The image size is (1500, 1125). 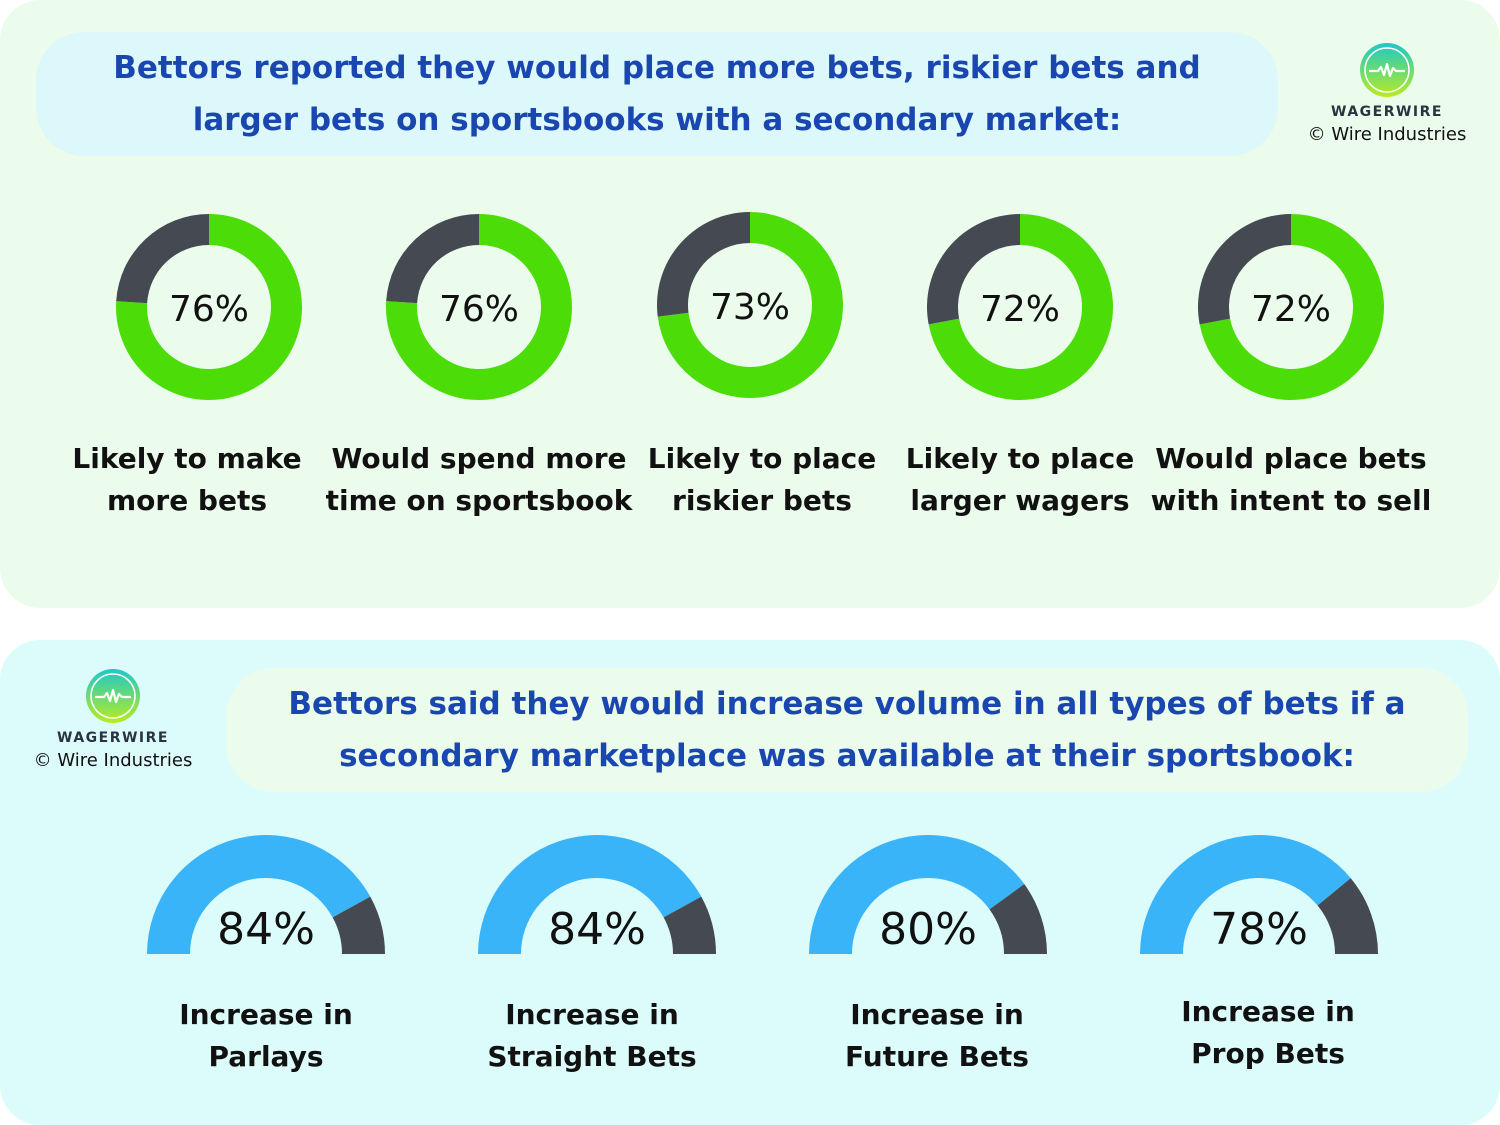 I want to click on category-label-line-1: Would place bets, so click(x=1291, y=458).